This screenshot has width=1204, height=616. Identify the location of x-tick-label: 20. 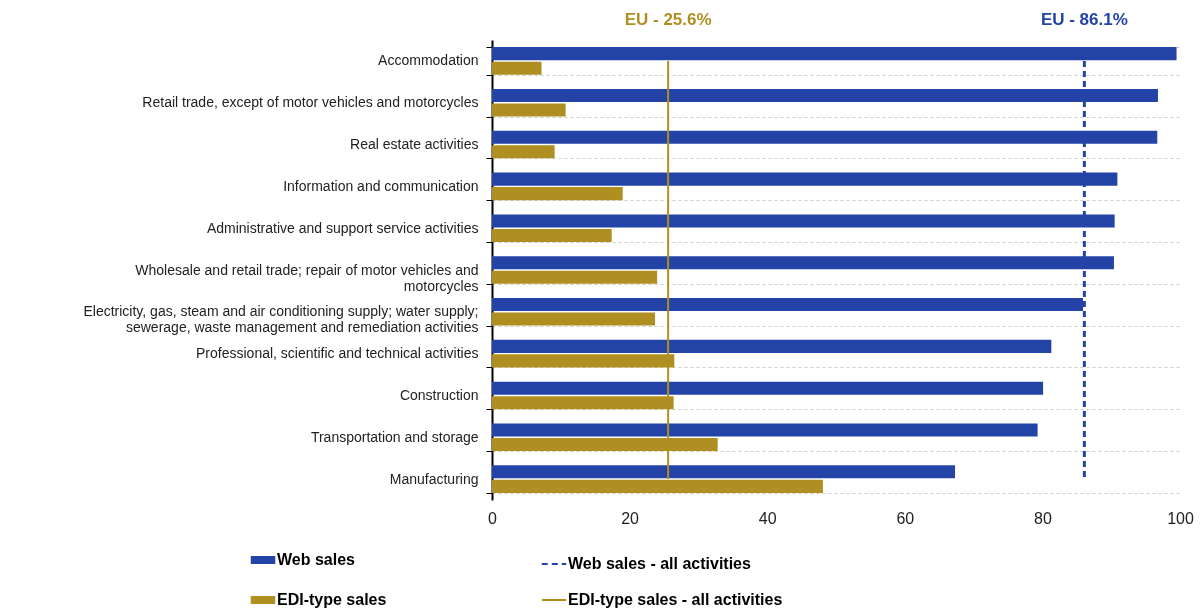
(630, 518).